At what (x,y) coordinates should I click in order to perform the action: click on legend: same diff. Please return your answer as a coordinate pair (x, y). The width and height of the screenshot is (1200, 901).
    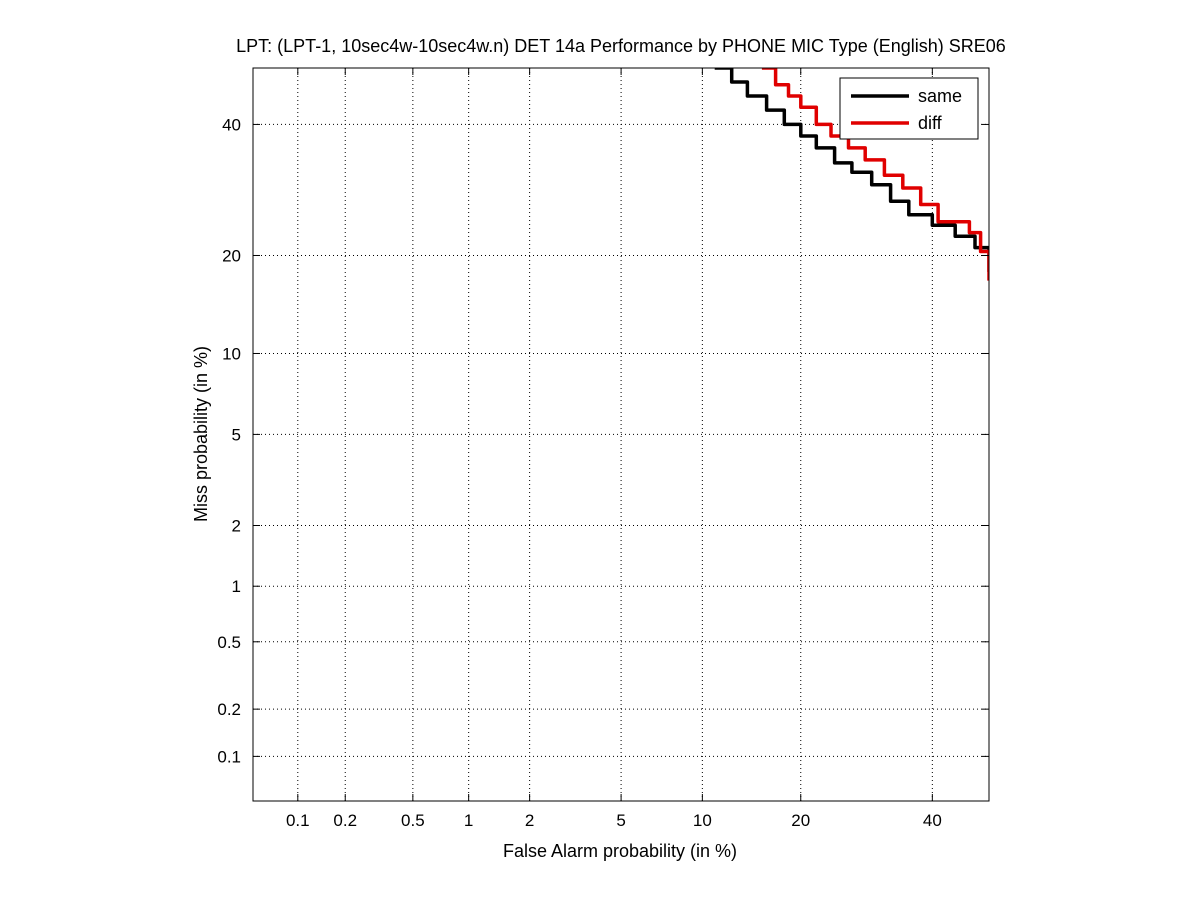
    Looking at the image, I should click on (909, 108).